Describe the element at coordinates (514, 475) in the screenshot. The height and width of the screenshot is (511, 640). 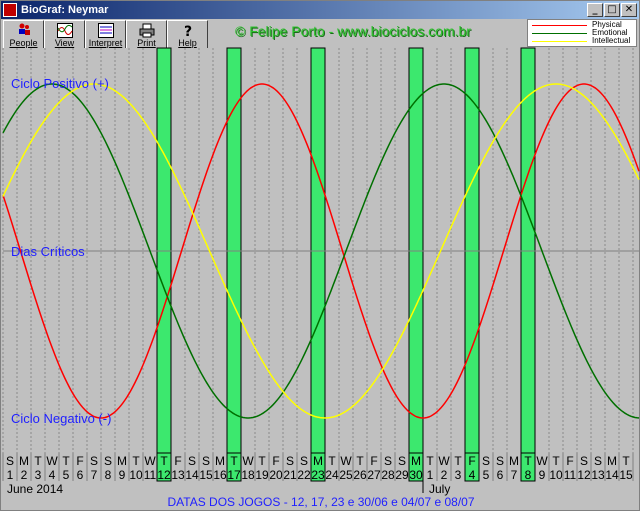
I see `day-tick-label: 7` at that location.